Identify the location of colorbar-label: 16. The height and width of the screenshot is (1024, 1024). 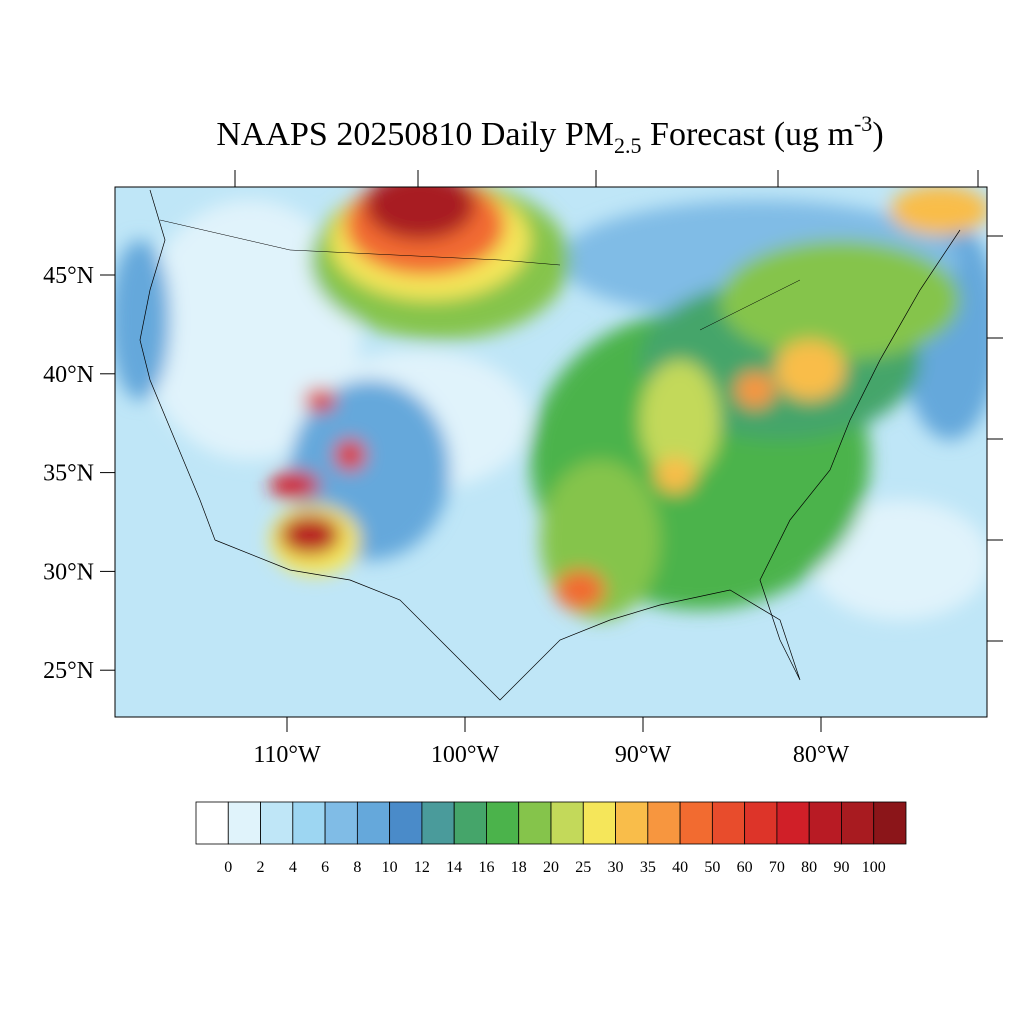
(486, 867).